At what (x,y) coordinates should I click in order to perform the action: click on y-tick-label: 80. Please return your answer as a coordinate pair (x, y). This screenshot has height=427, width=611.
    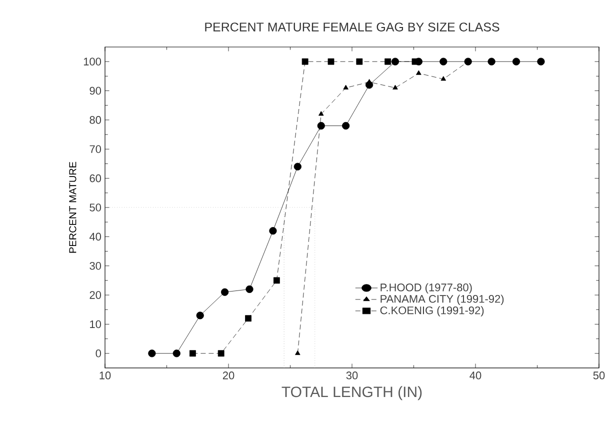
    Looking at the image, I should click on (96, 120).